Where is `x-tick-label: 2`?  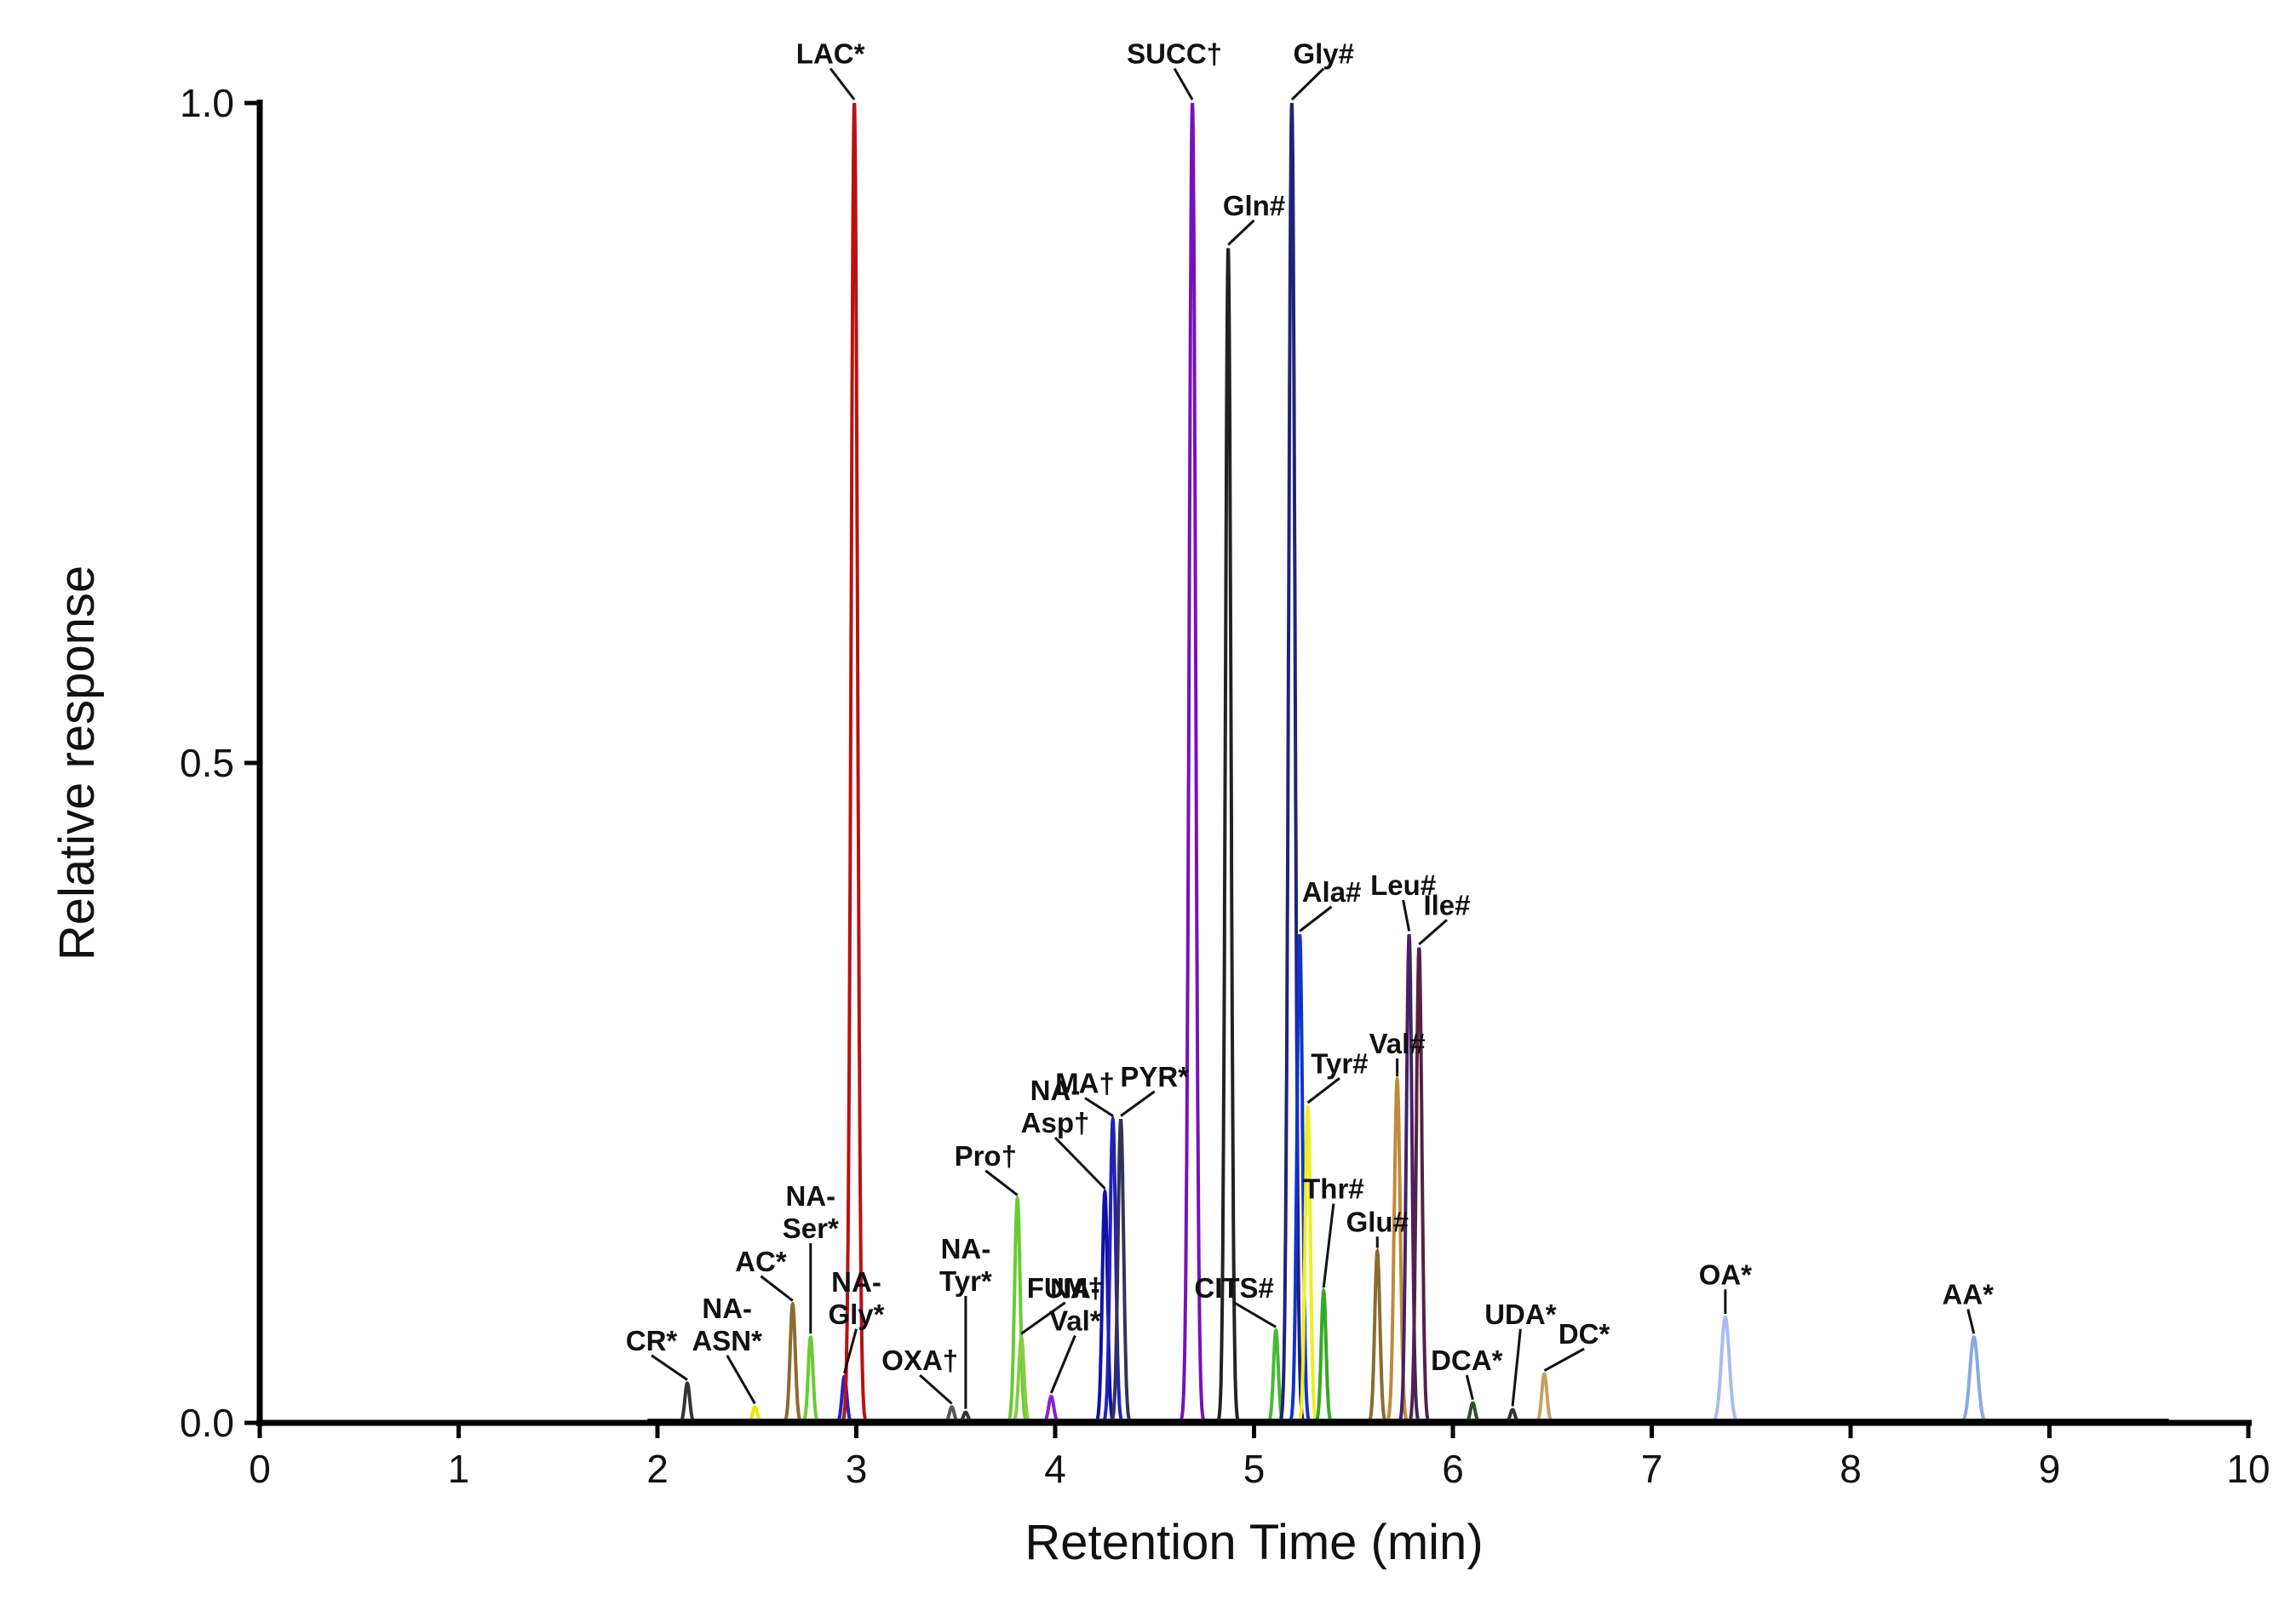 x-tick-label: 2 is located at coordinates (657, 1469).